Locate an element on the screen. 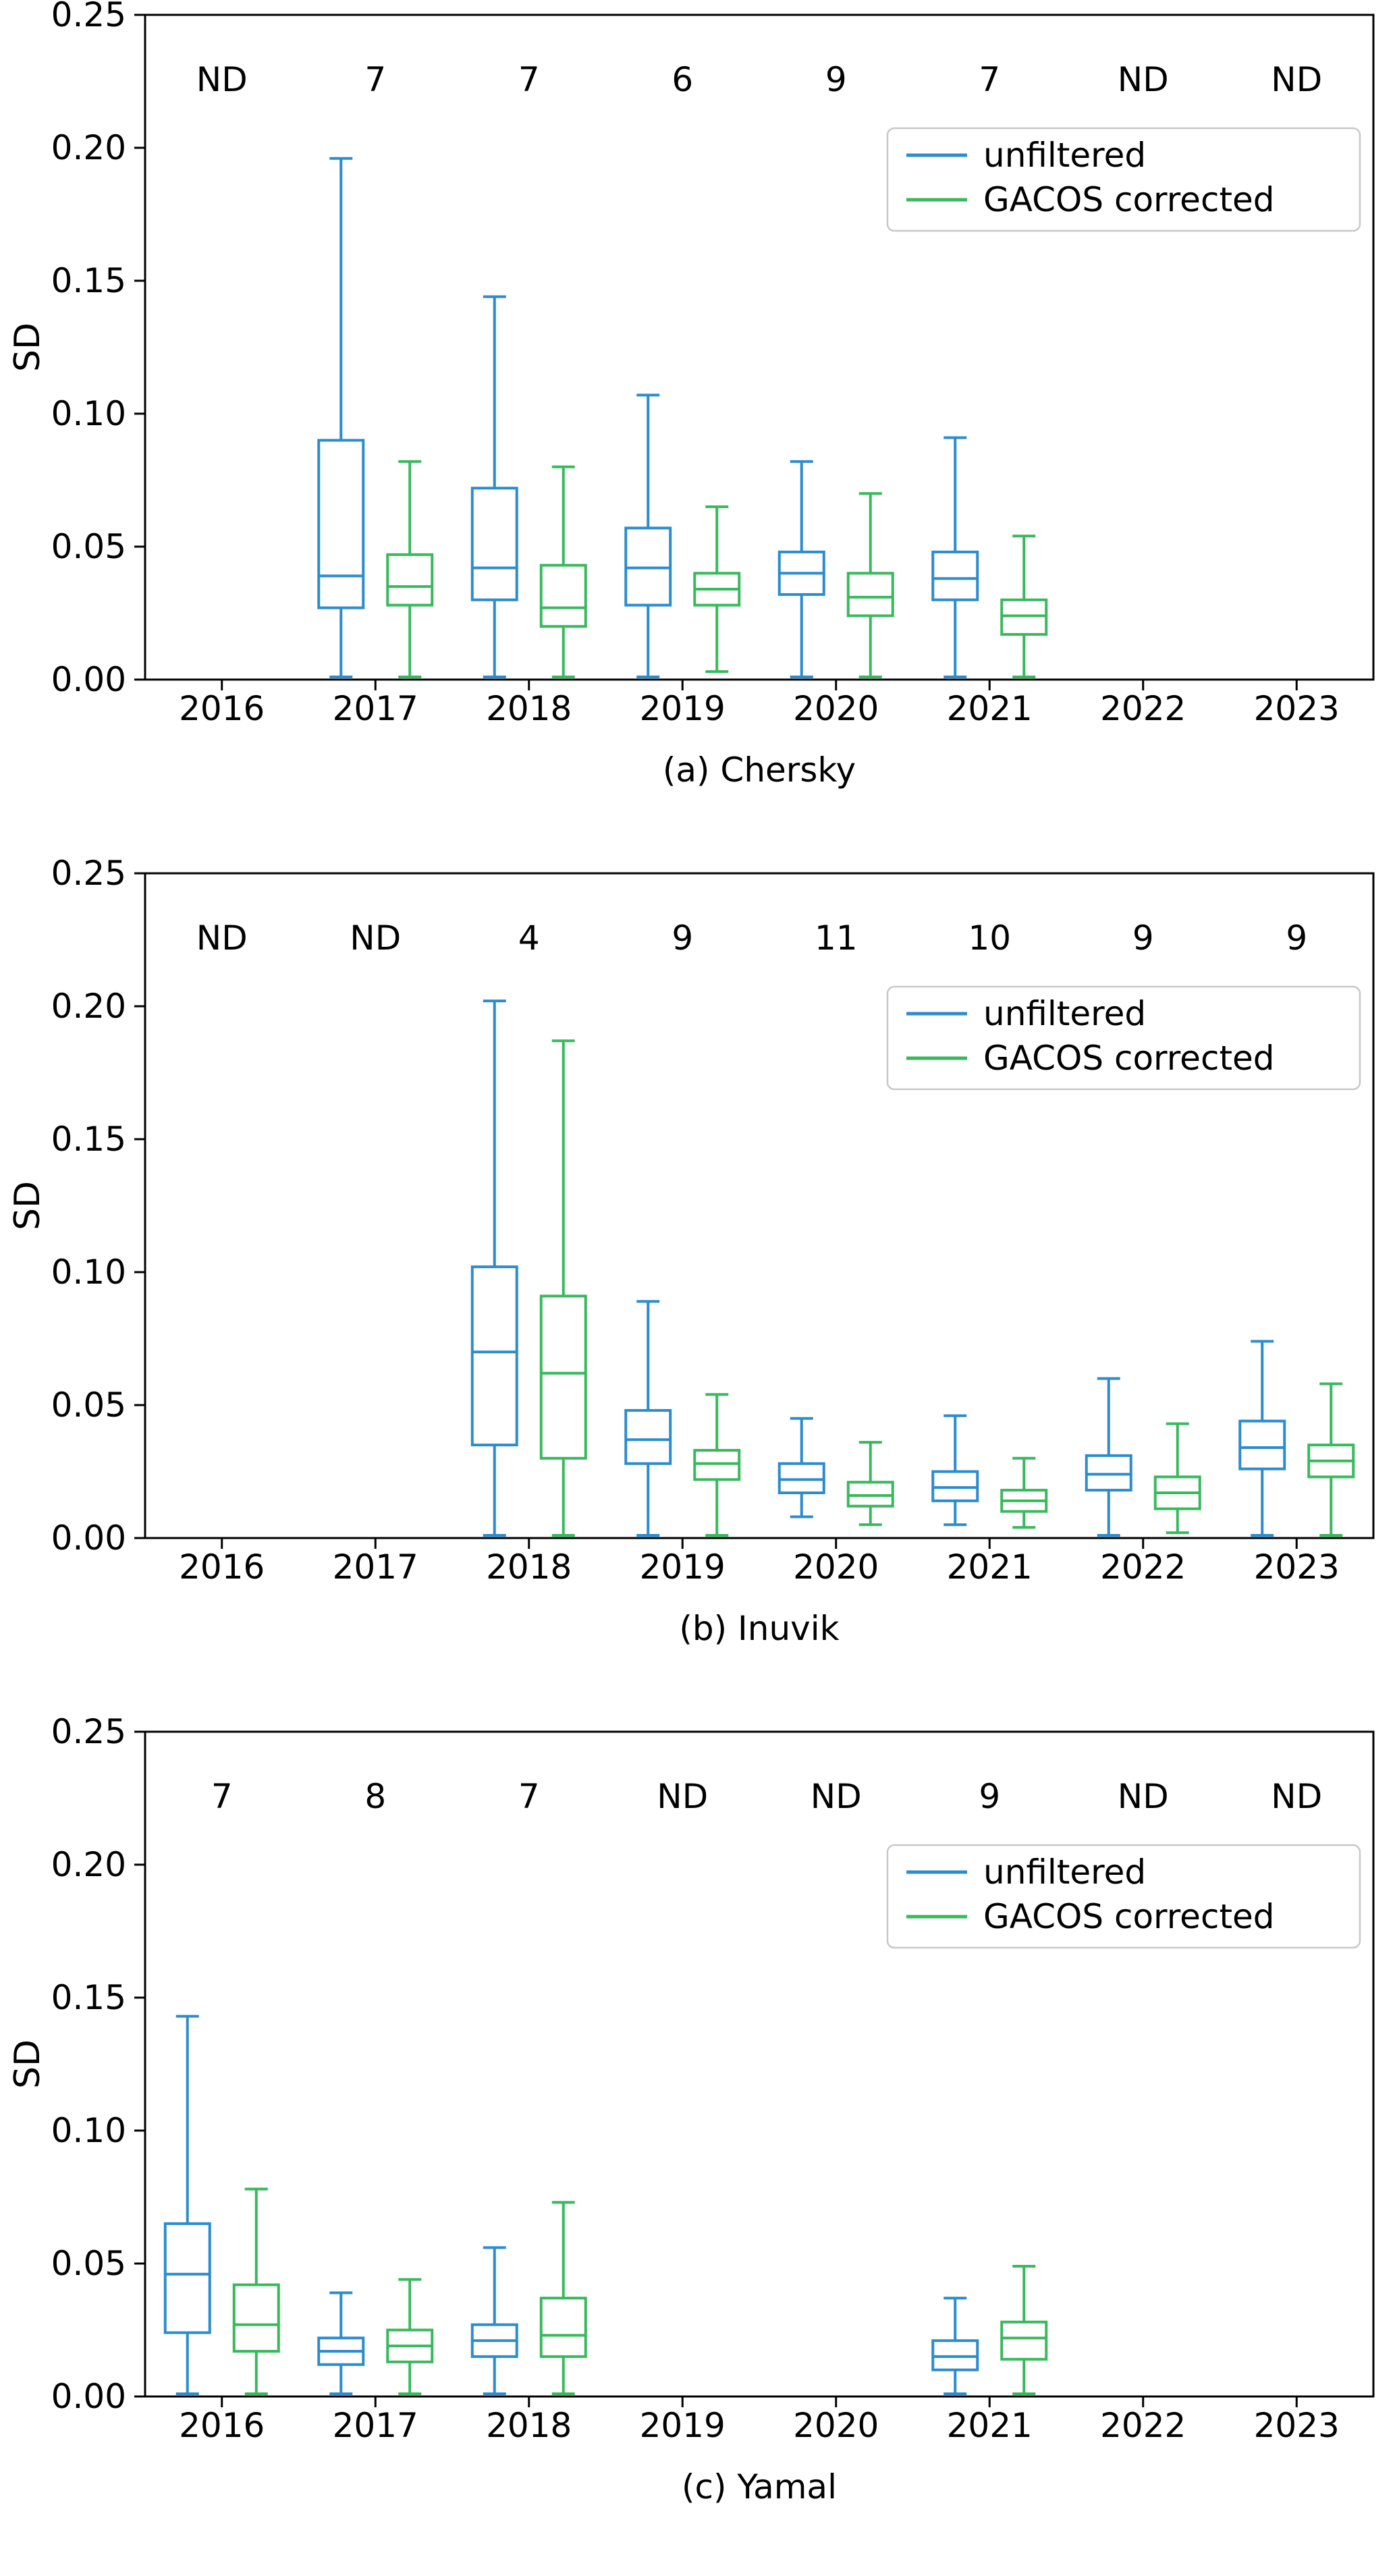 This screenshot has width=1395, height=2576. image-count-label: 8 is located at coordinates (375, 1796).